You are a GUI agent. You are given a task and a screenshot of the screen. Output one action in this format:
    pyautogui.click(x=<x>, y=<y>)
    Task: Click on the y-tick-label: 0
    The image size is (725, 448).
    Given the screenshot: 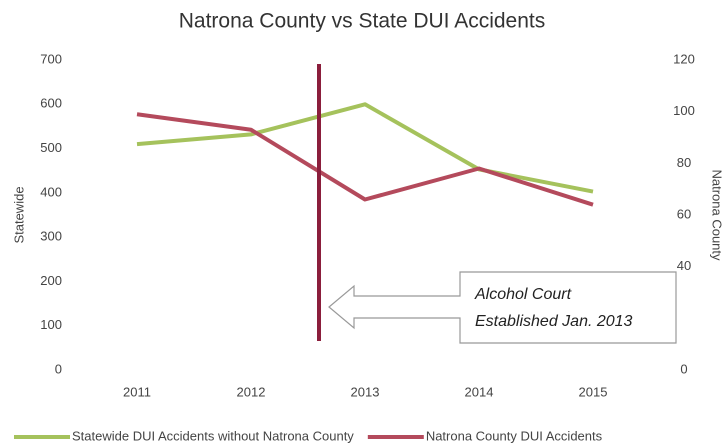 What is the action you would take?
    pyautogui.click(x=58, y=368)
    